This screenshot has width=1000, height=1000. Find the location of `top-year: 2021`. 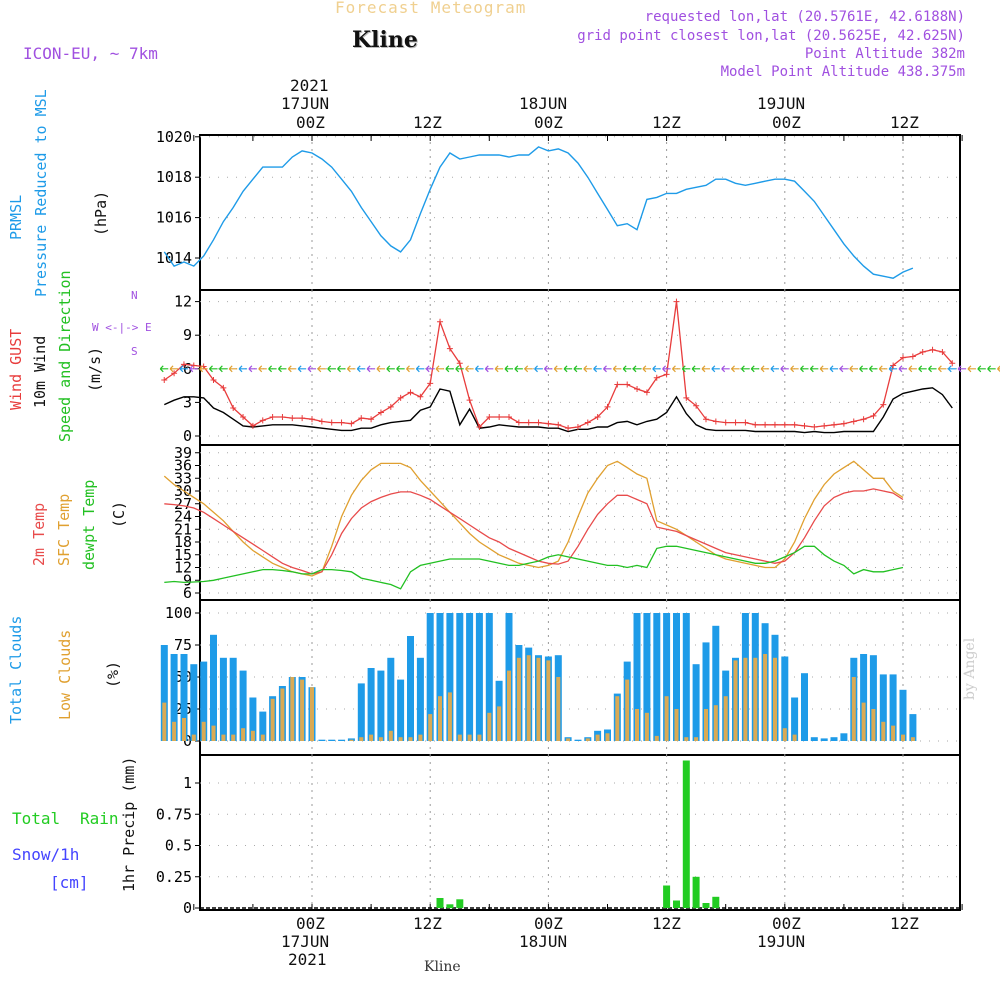

top-year: 2021 is located at coordinates (309, 85).